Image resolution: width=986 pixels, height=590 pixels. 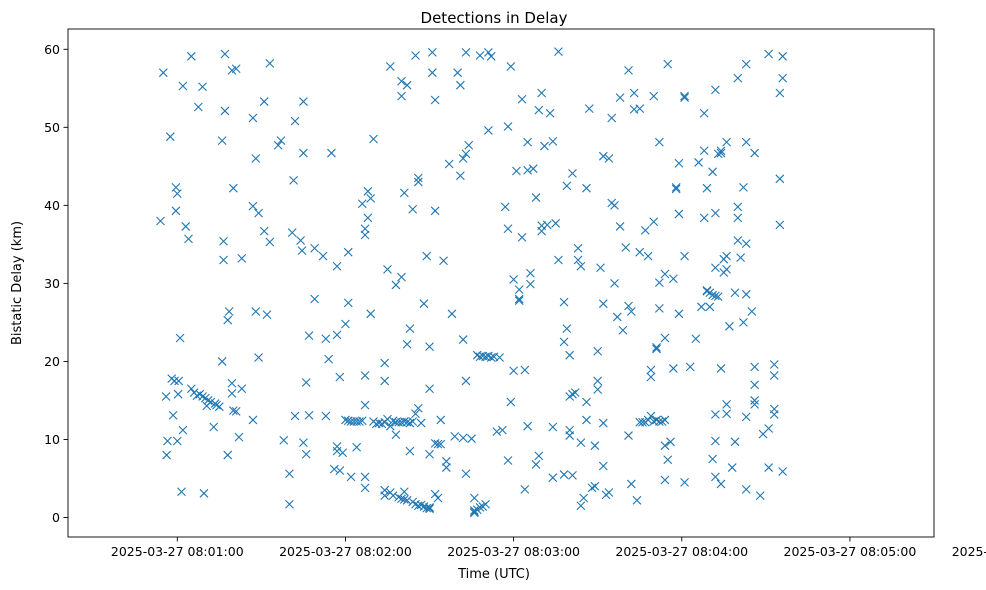 What do you see at coordinates (52, 49) in the screenshot?
I see `y-tick-label: 60` at bounding box center [52, 49].